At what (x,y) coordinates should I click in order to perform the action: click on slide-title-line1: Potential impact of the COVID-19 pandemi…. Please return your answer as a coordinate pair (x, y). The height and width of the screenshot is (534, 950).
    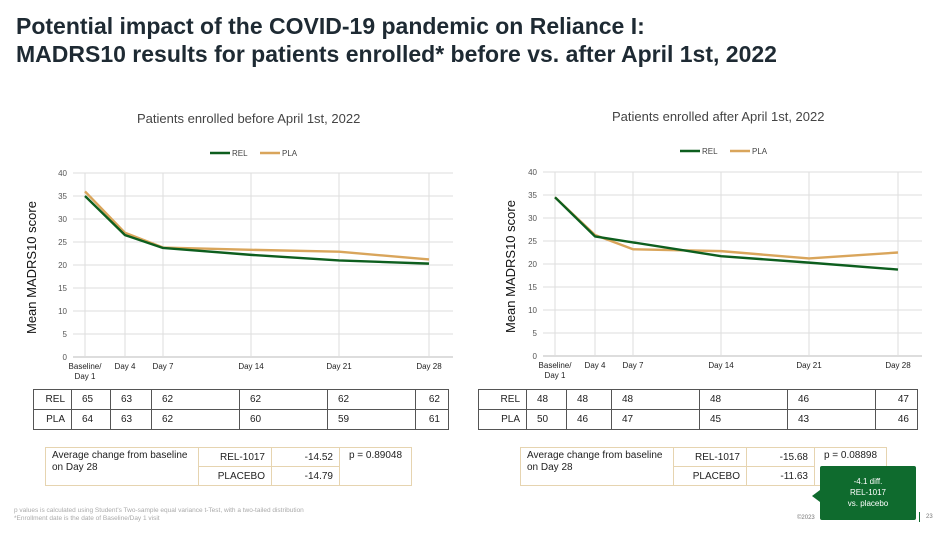
    Looking at the image, I should click on (330, 26).